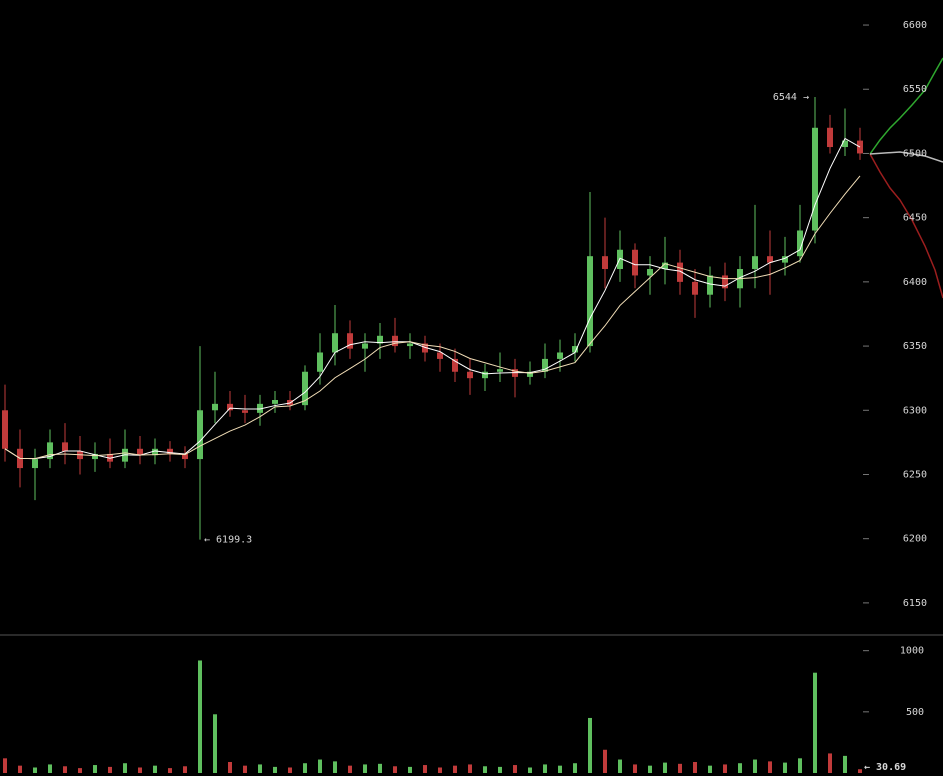  I want to click on y-tick-label: 6500, so click(915, 153).